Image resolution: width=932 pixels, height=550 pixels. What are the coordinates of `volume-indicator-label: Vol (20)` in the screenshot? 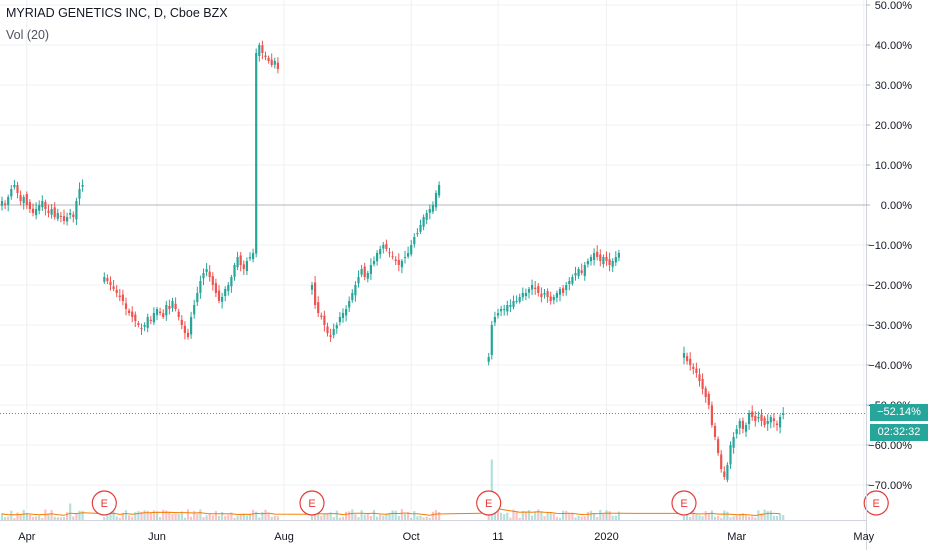 It's located at (28, 35).